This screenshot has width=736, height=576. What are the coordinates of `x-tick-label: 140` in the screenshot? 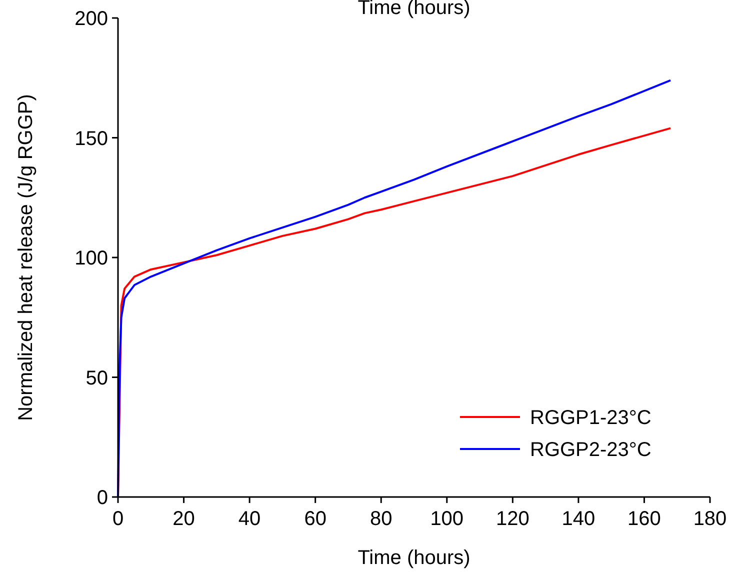 It's located at (579, 519).